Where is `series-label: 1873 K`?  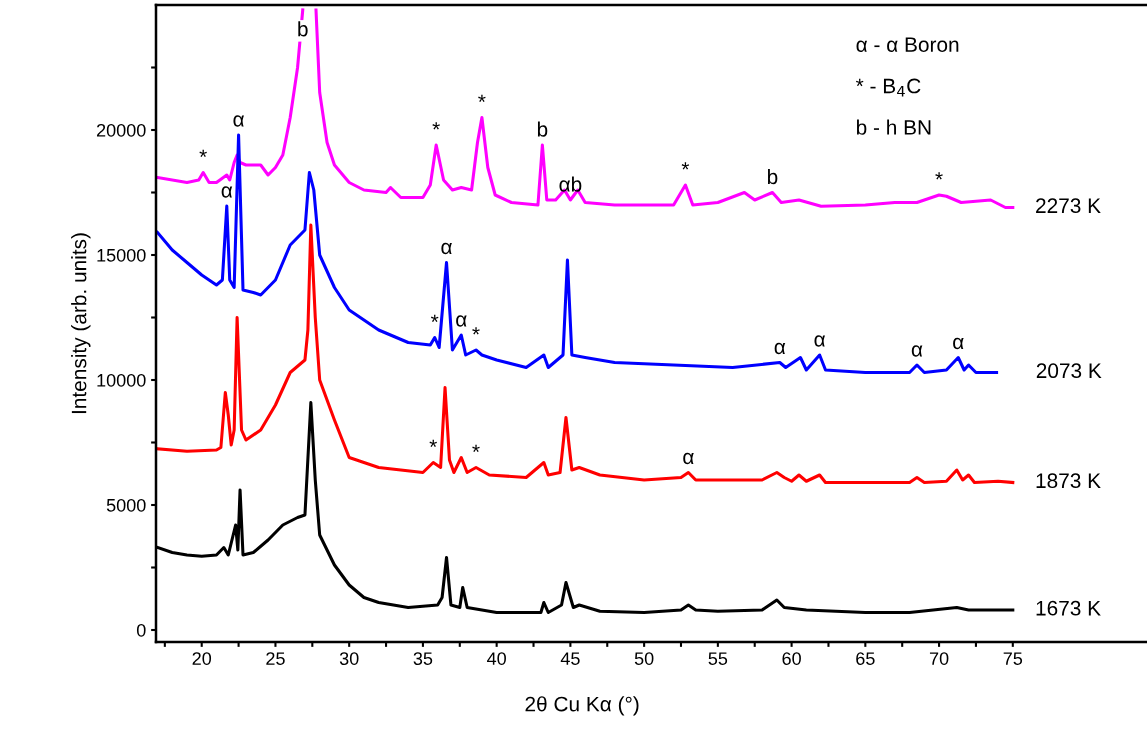 series-label: 1873 K is located at coordinates (1068, 481).